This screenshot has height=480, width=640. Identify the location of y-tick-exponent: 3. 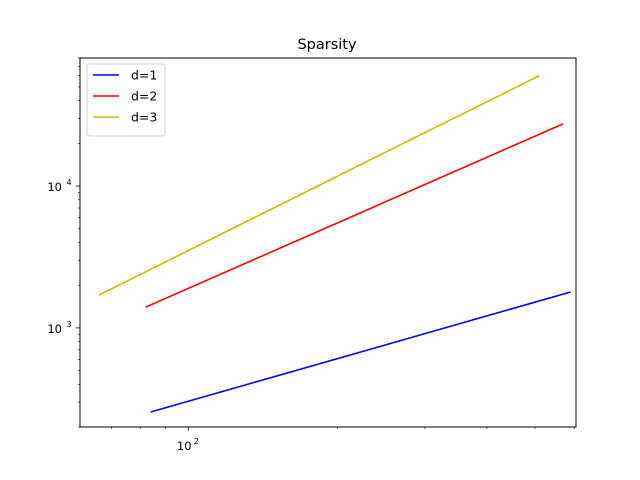
(68, 324).